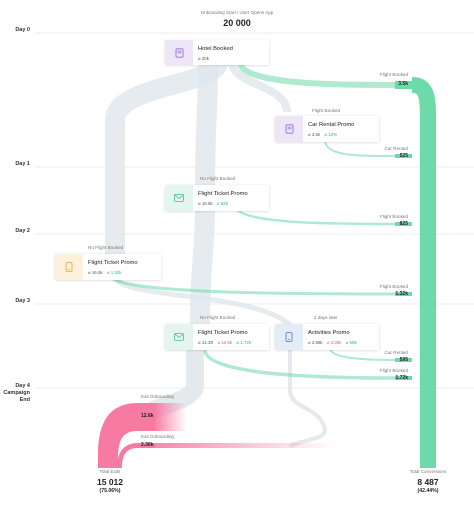 Image resolution: width=474 pixels, height=520 pixels. Describe the element at coordinates (237, 12) in the screenshot. I see `onboarding-start-caption: Onboarding Start / User Opens App` at that location.